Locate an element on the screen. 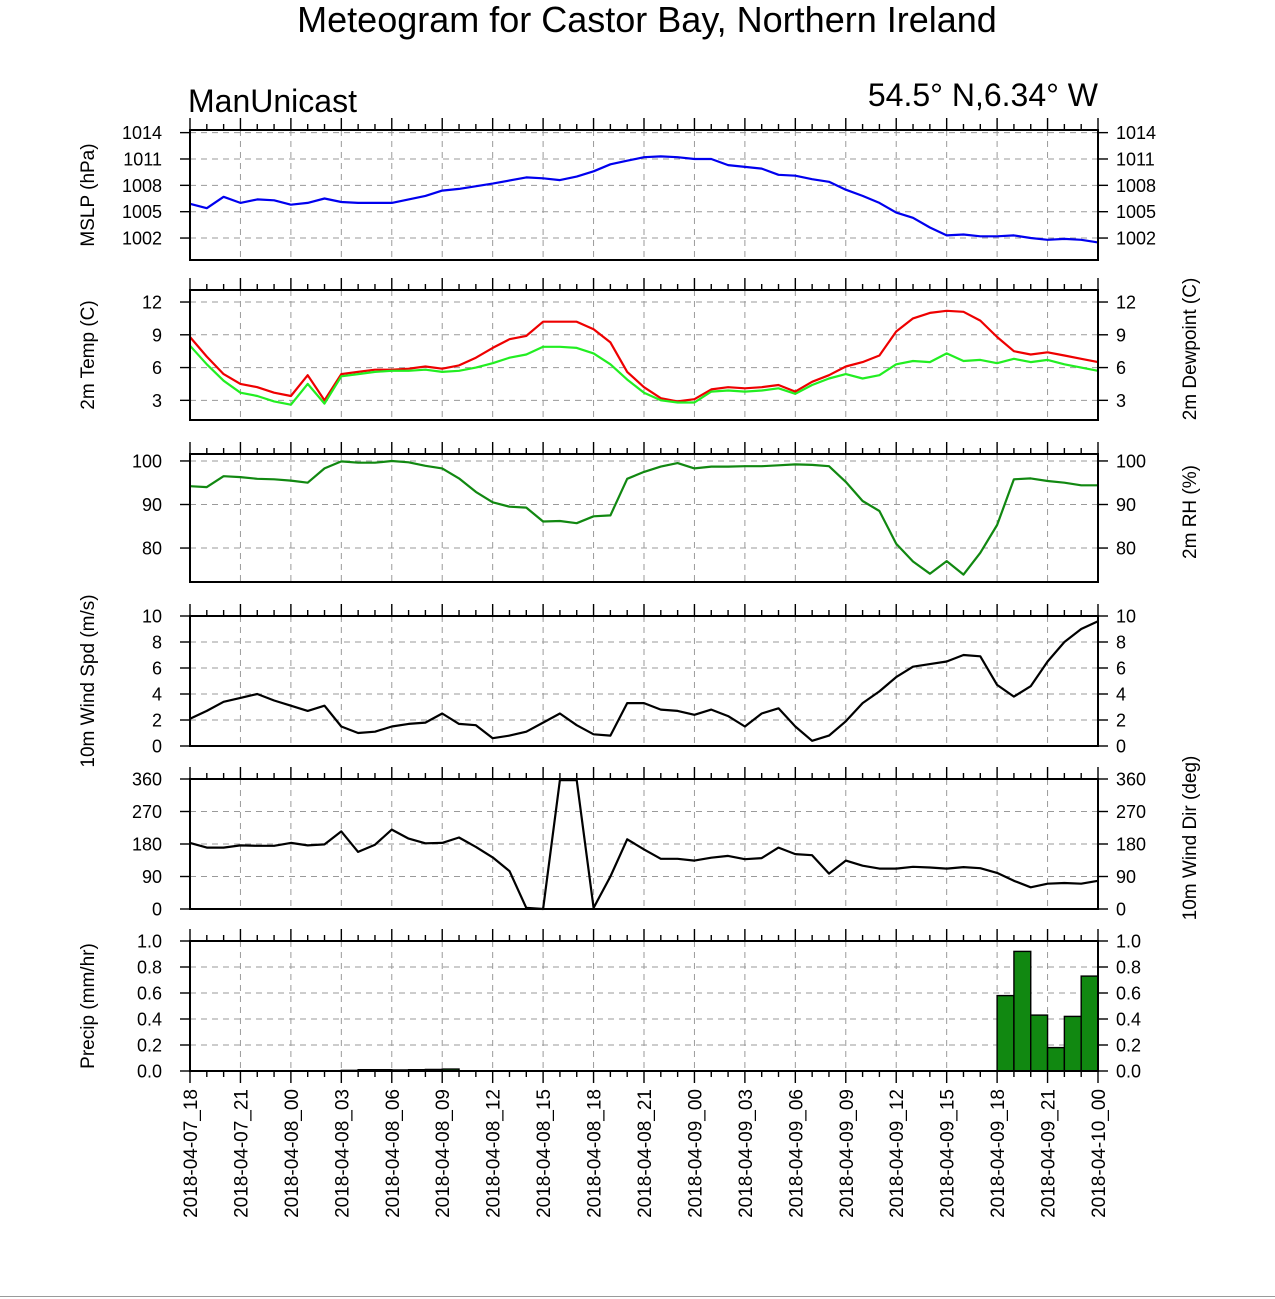  location-label: 54.5° N,6.34° W is located at coordinates (983, 95).